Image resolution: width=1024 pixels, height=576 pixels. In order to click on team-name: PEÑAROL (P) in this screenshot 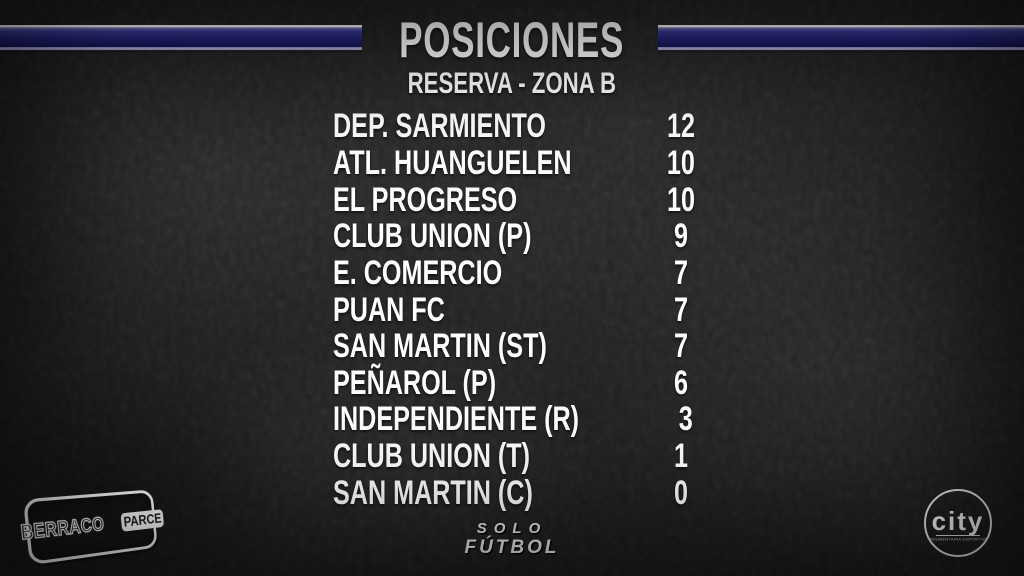, I will do `click(415, 382)`.